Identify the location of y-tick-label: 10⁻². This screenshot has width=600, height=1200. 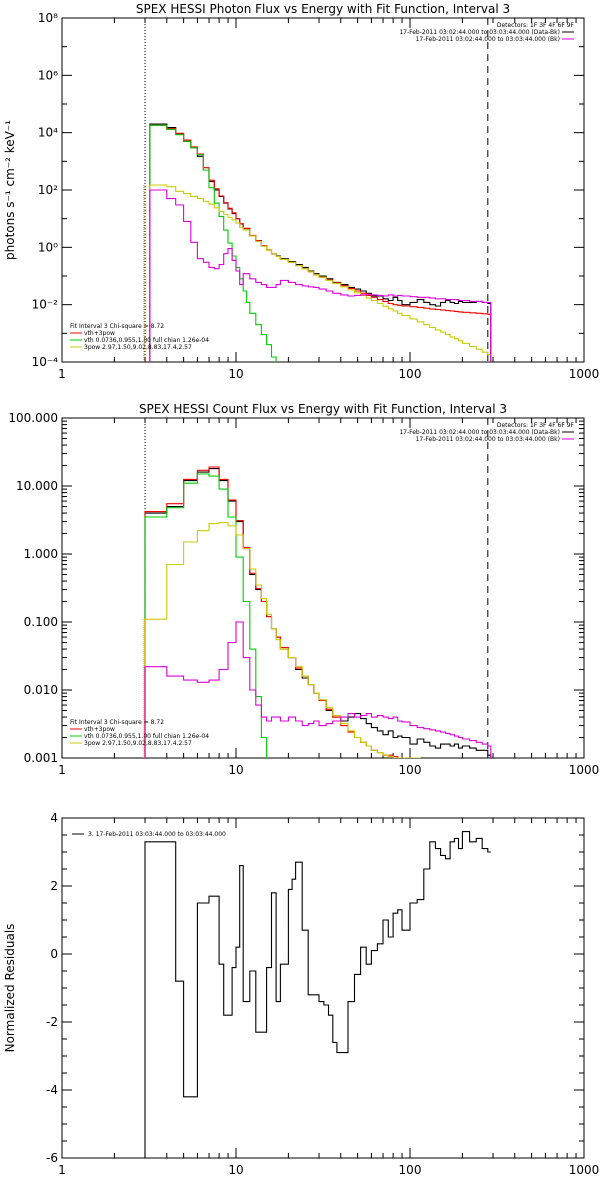
(45, 305).